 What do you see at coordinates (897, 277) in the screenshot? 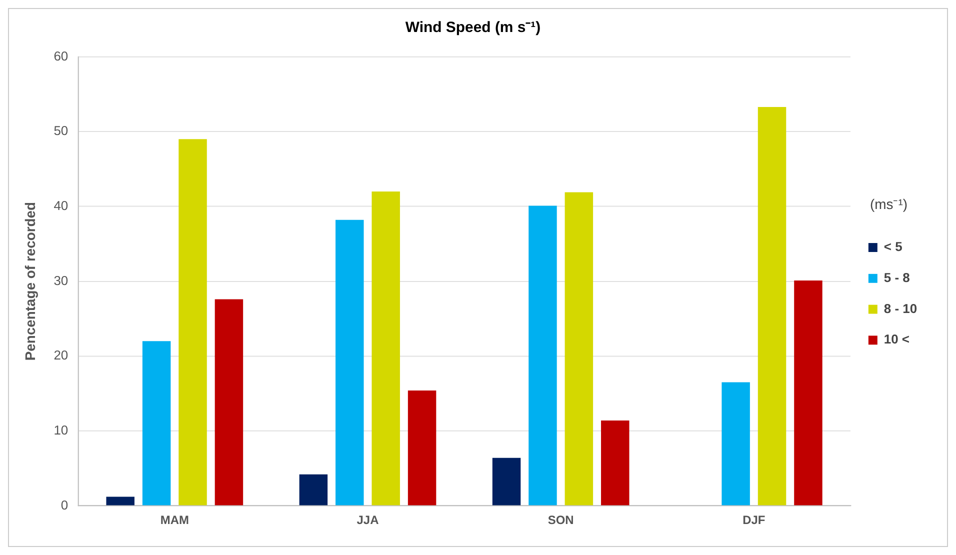
I see `legend-label: 5 - 8` at bounding box center [897, 277].